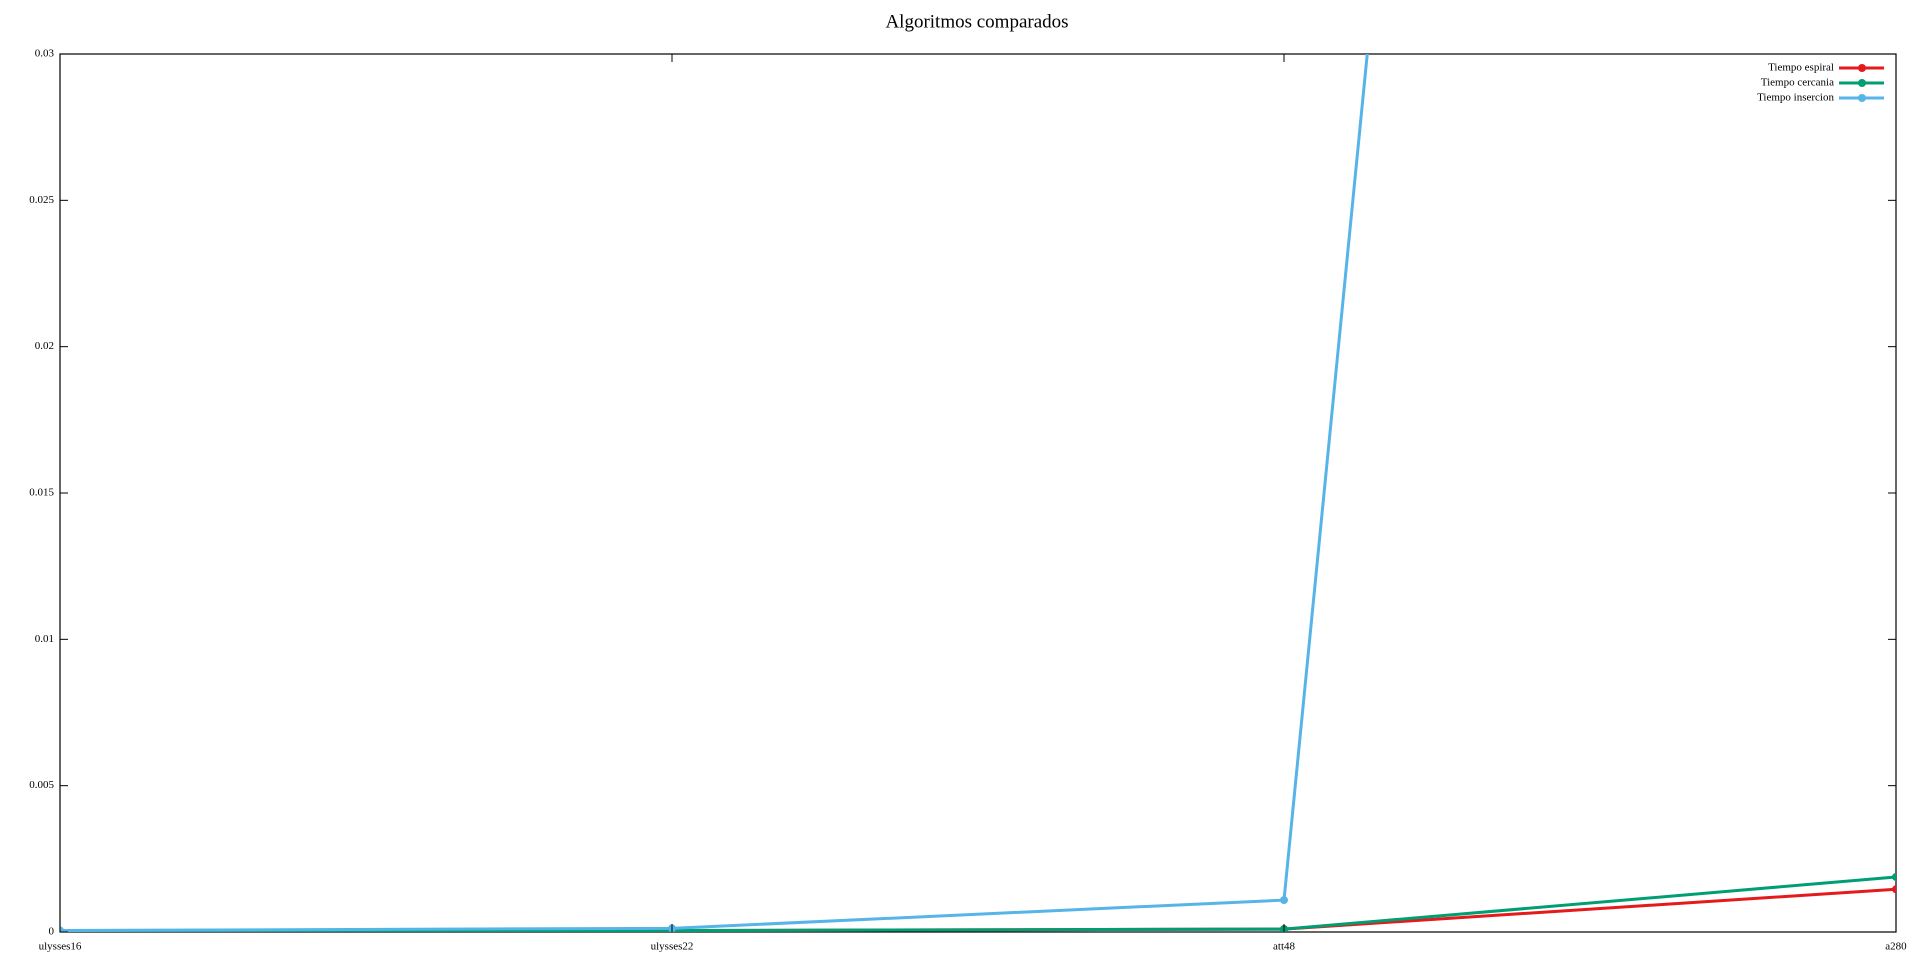 The width and height of the screenshot is (1918, 962). What do you see at coordinates (44, 346) in the screenshot?
I see `y-tick-label: 0.02` at bounding box center [44, 346].